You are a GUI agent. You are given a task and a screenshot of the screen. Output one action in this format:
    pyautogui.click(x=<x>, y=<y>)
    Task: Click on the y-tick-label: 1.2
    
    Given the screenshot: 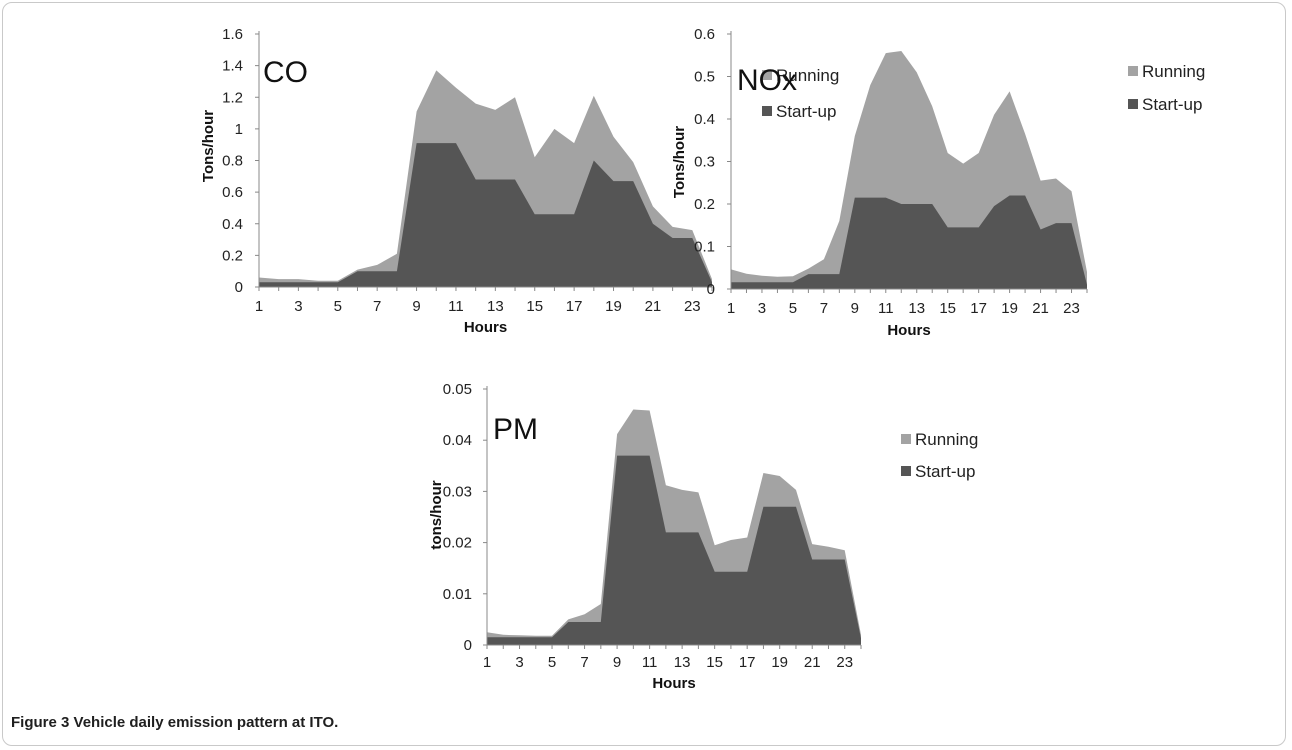 What is the action you would take?
    pyautogui.click(x=232, y=97)
    